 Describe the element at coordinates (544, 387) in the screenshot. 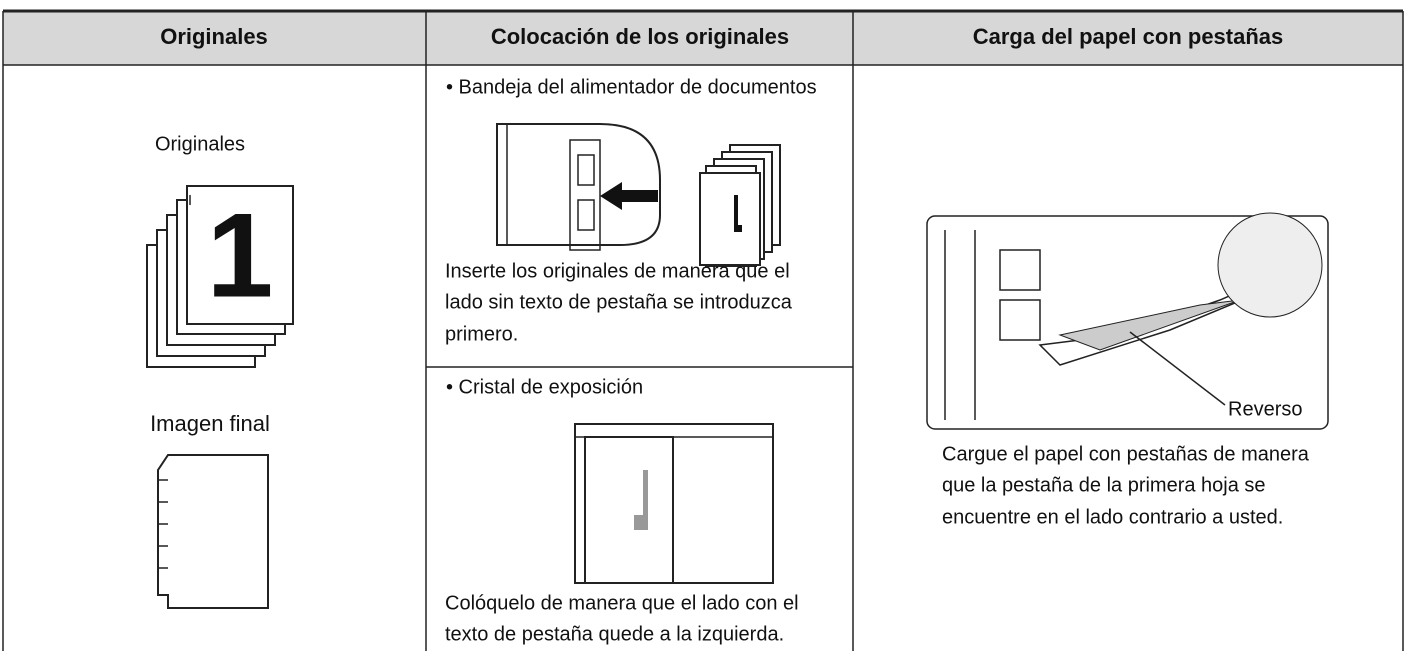

I see `section-heading: • Cristal de exposición` at that location.